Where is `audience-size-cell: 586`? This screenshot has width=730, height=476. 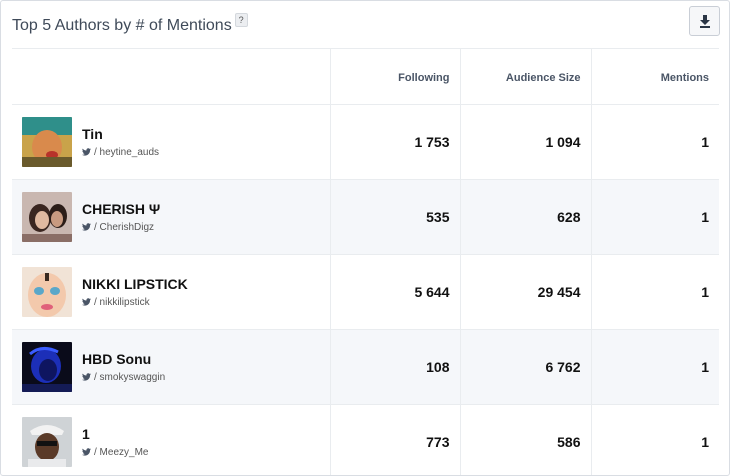
audience-size-cell: 586 is located at coordinates (525, 439).